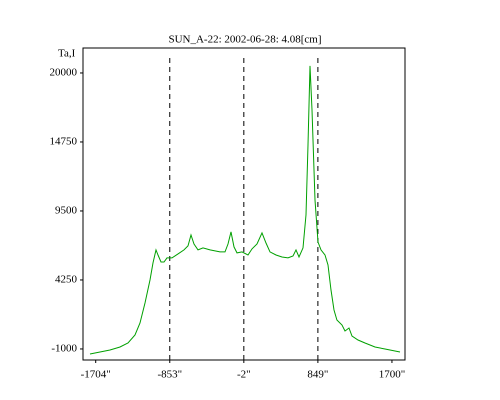 This screenshot has height=400, width=500. What do you see at coordinates (66, 210) in the screenshot?
I see `y-tick-label: 9500` at bounding box center [66, 210].